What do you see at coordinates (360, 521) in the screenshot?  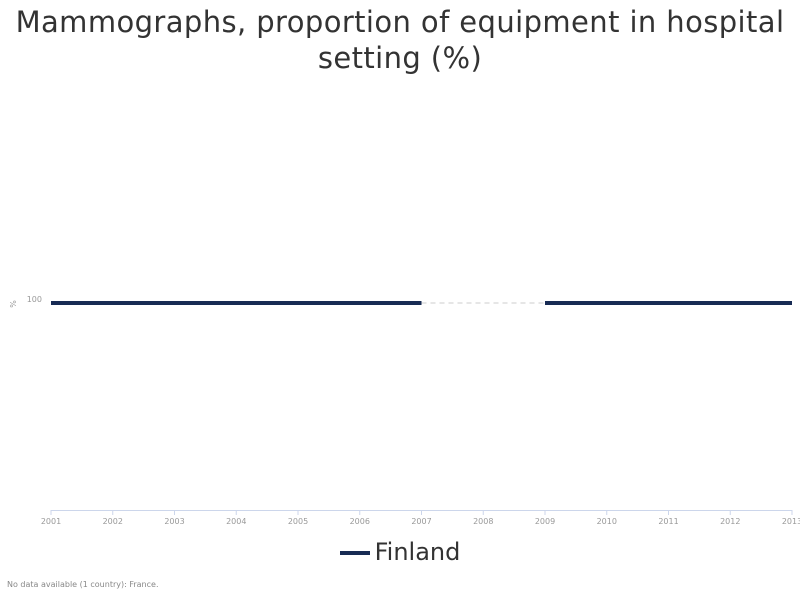 I see `x-tick-label: 2006` at bounding box center [360, 521].